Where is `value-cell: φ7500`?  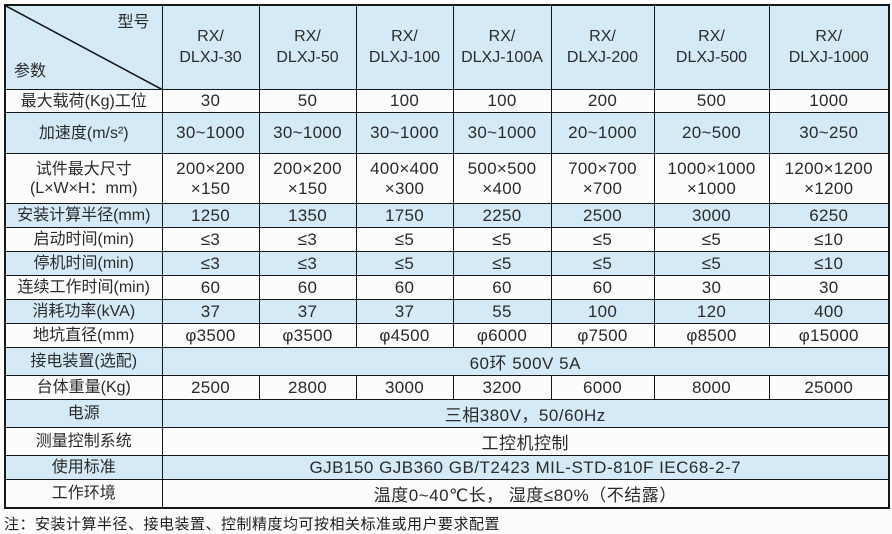 value-cell: φ7500 is located at coordinates (602, 336).